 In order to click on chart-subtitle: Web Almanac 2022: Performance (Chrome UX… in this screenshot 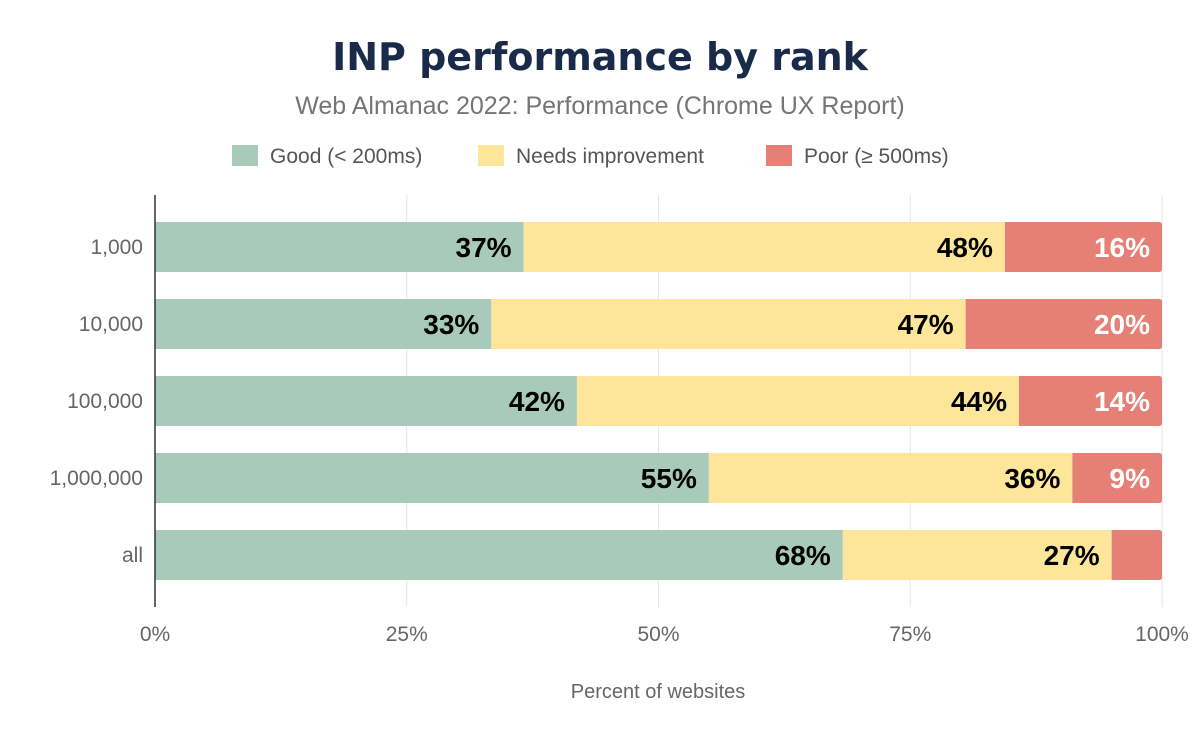, I will do `click(600, 106)`.